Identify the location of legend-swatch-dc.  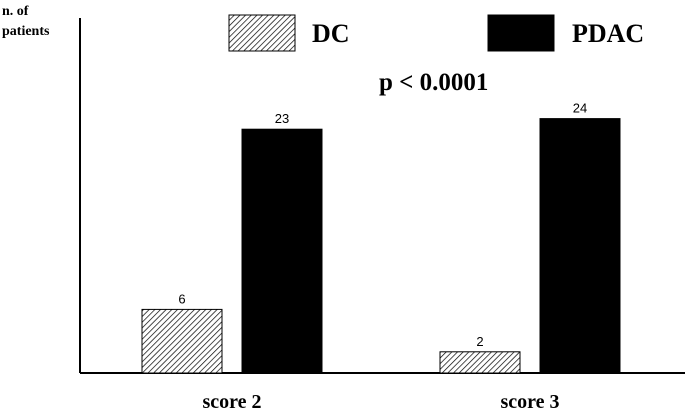
(262, 33).